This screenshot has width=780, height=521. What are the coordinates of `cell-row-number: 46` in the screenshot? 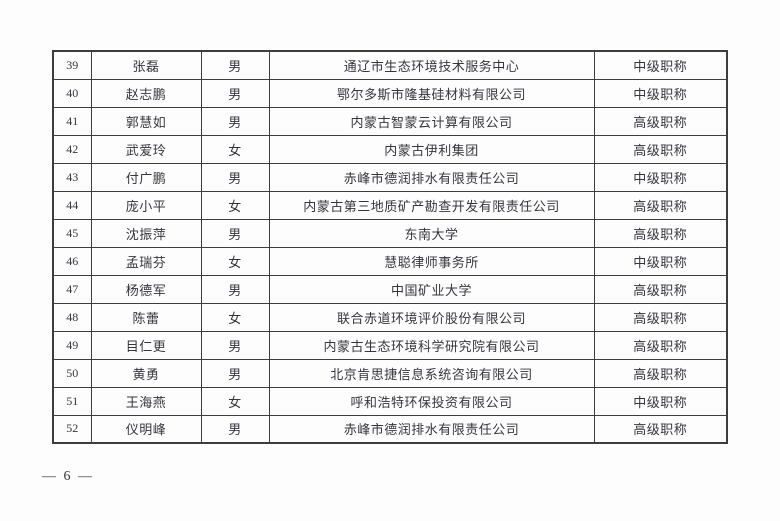 It's located at (72, 261).